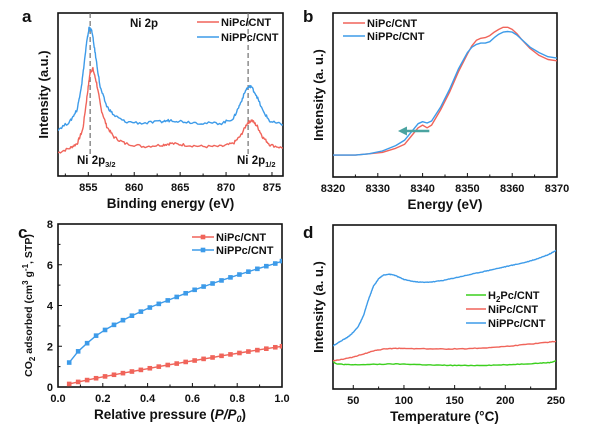  Describe the element at coordinates (422, 189) in the screenshot. I see `x-tick-label: 8340` at that location.